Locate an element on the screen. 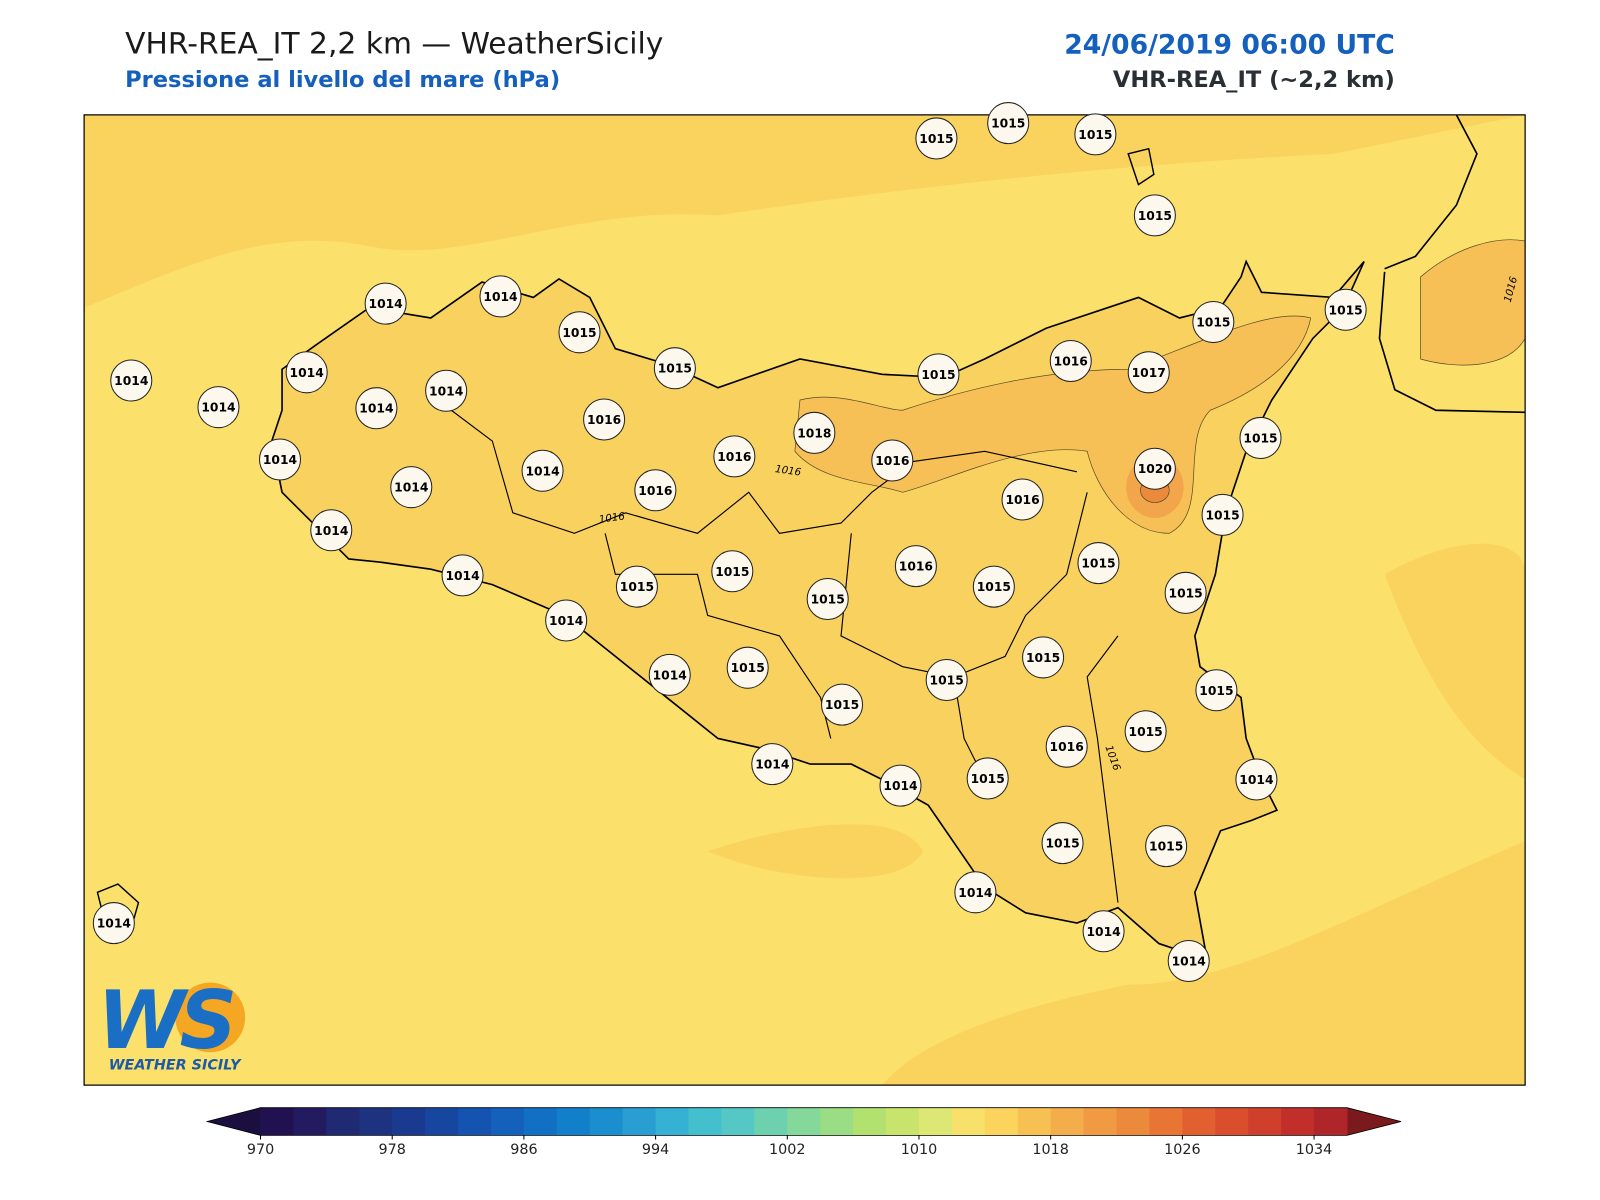  station-value: 1017 is located at coordinates (1149, 373).